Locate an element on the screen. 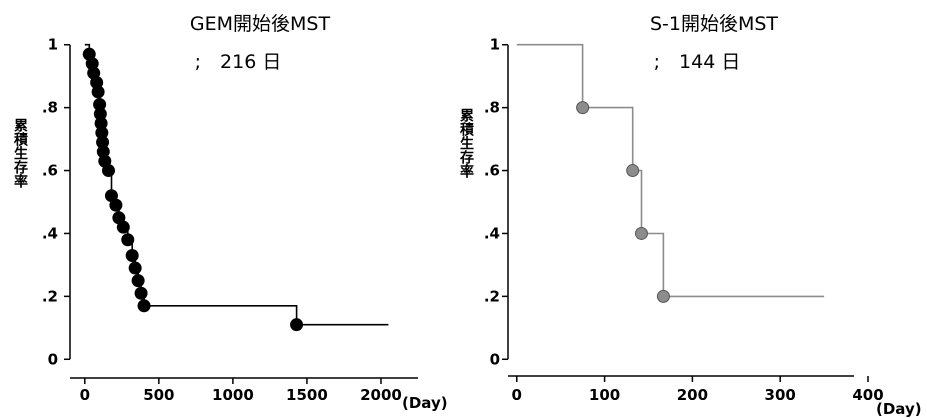 This screenshot has width=927, height=418. gem-y-tick-label: .8 is located at coordinates (50, 108).